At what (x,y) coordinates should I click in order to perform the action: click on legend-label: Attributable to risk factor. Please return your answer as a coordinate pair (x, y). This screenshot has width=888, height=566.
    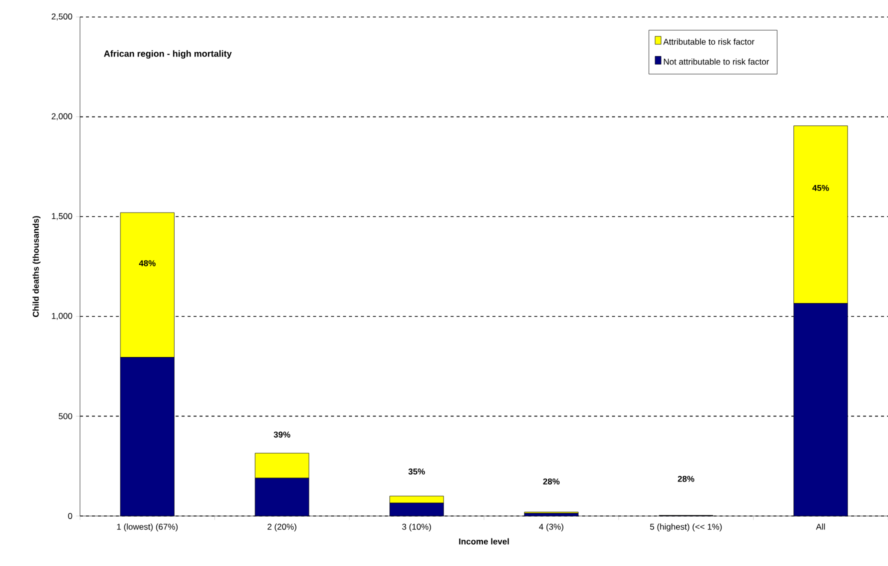
    Looking at the image, I should click on (708, 41).